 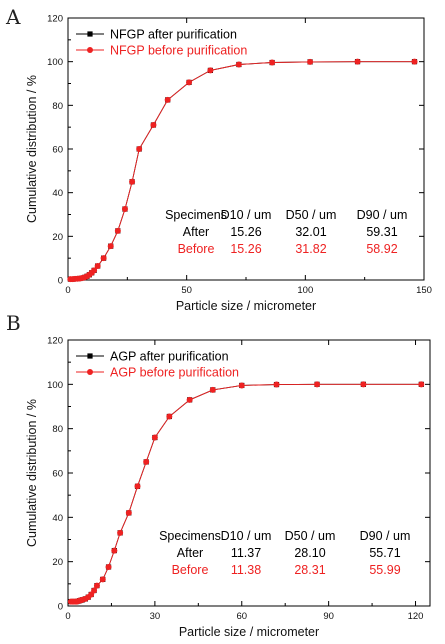 What do you see at coordinates (169, 357) in the screenshot?
I see `legend-label: AGP after purification` at bounding box center [169, 357].